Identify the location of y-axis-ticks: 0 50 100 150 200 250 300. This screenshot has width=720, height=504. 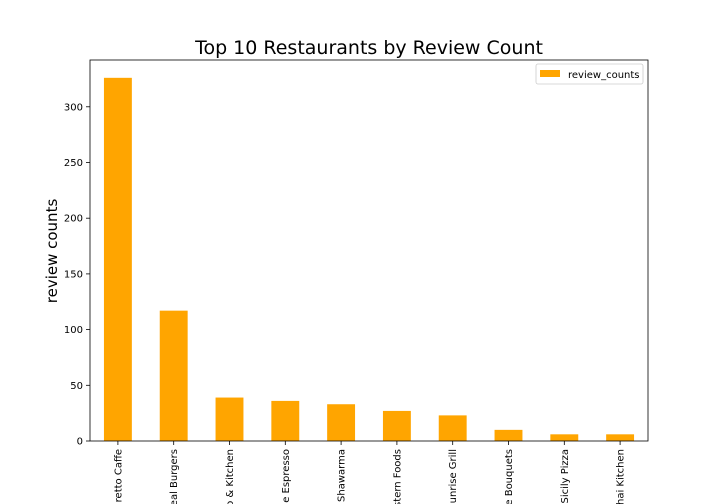
(77, 275).